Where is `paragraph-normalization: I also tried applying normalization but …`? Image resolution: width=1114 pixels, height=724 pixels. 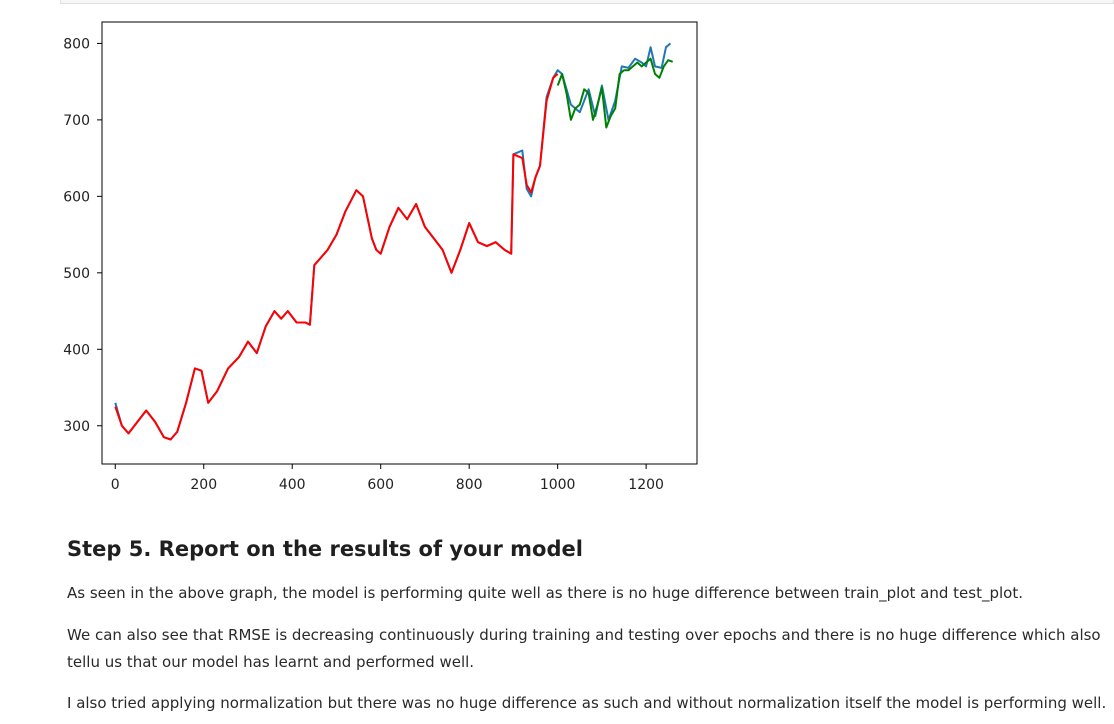 paragraph-normalization: I also tried applying normalization but … is located at coordinates (587, 703).